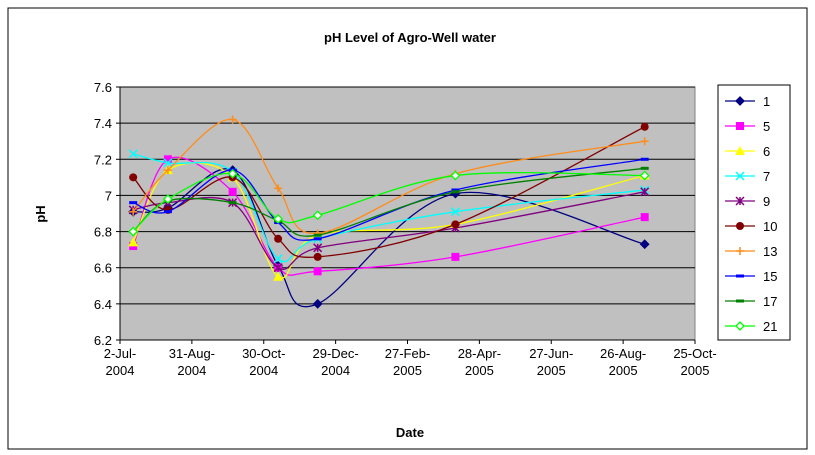  Describe the element at coordinates (410, 37) in the screenshot. I see `chart-title: pH Level of Agro-Well water` at that location.